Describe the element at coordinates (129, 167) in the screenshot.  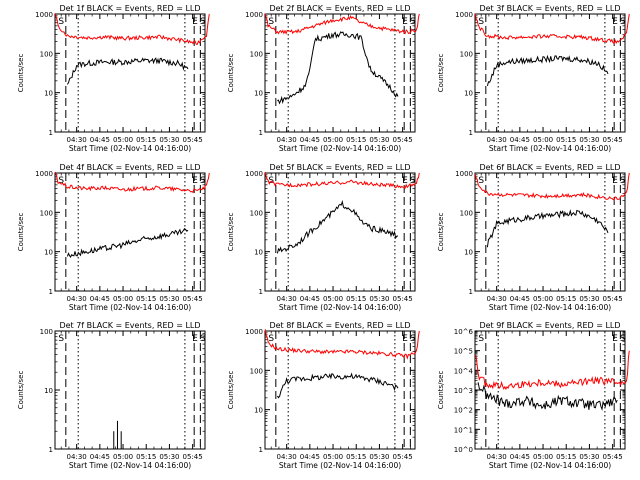
I see `panel-title: Det 4f BLACK = Events, RED = LLD` at that location.